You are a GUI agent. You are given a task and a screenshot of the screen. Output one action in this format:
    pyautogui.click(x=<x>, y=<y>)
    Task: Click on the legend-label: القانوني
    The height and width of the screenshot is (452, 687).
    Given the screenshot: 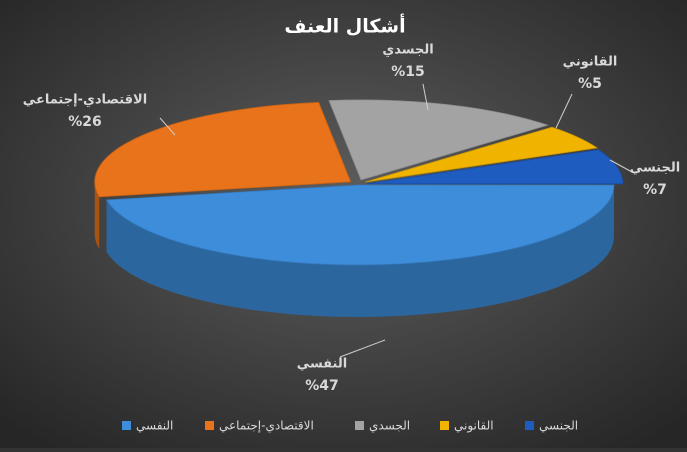 What is the action you would take?
    pyautogui.click(x=474, y=426)
    